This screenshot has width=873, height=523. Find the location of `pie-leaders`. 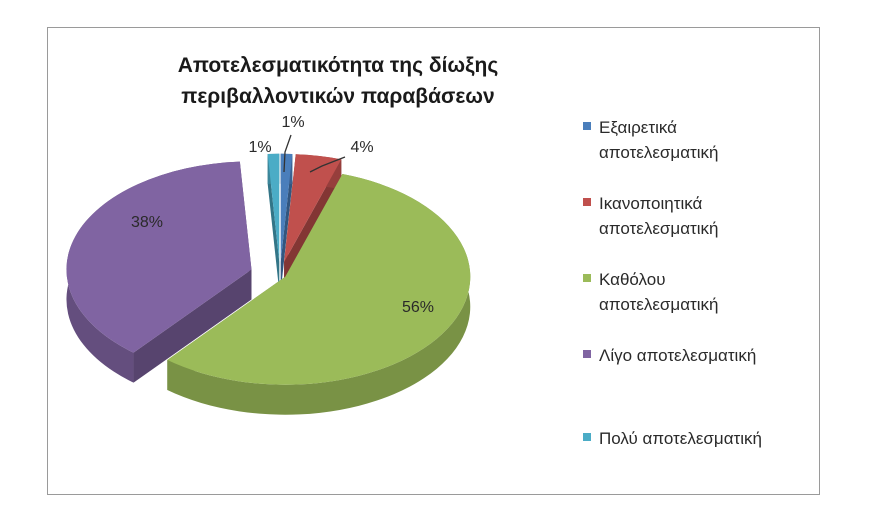

pie-leaders is located at coordinates (314, 153).